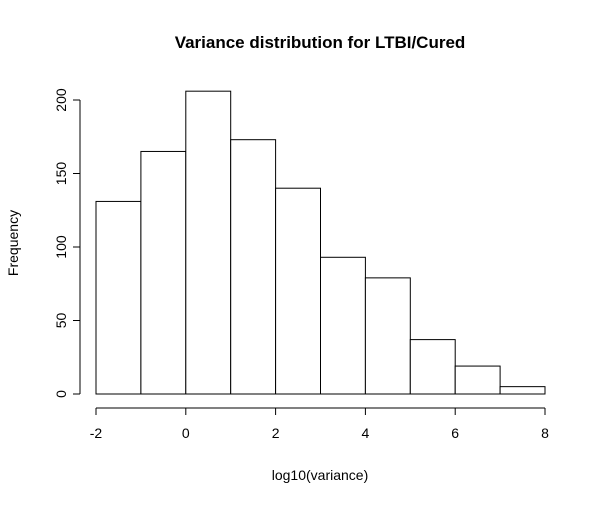 The width and height of the screenshot is (604, 509). Describe the element at coordinates (61, 321) in the screenshot. I see `y-tick-label: 50` at that location.